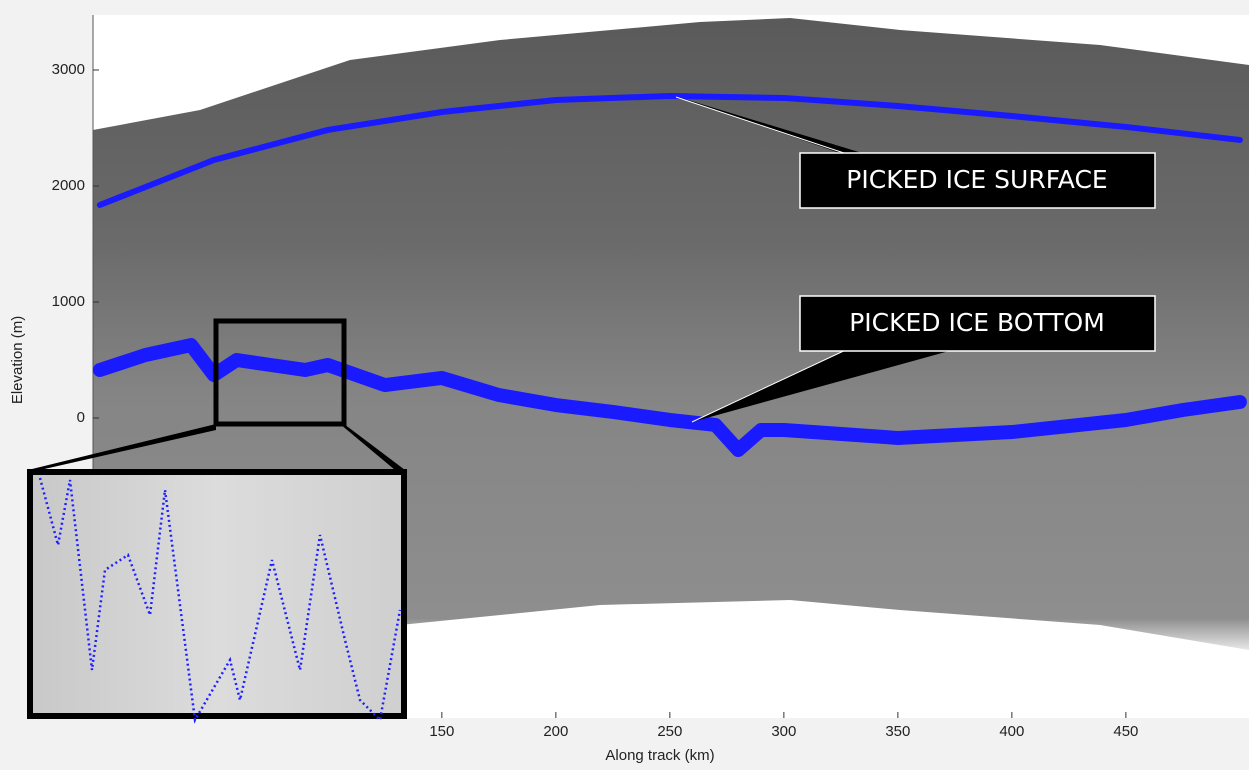  What do you see at coordinates (555, 731) in the screenshot?
I see `x-tick-label: 200` at bounding box center [555, 731].